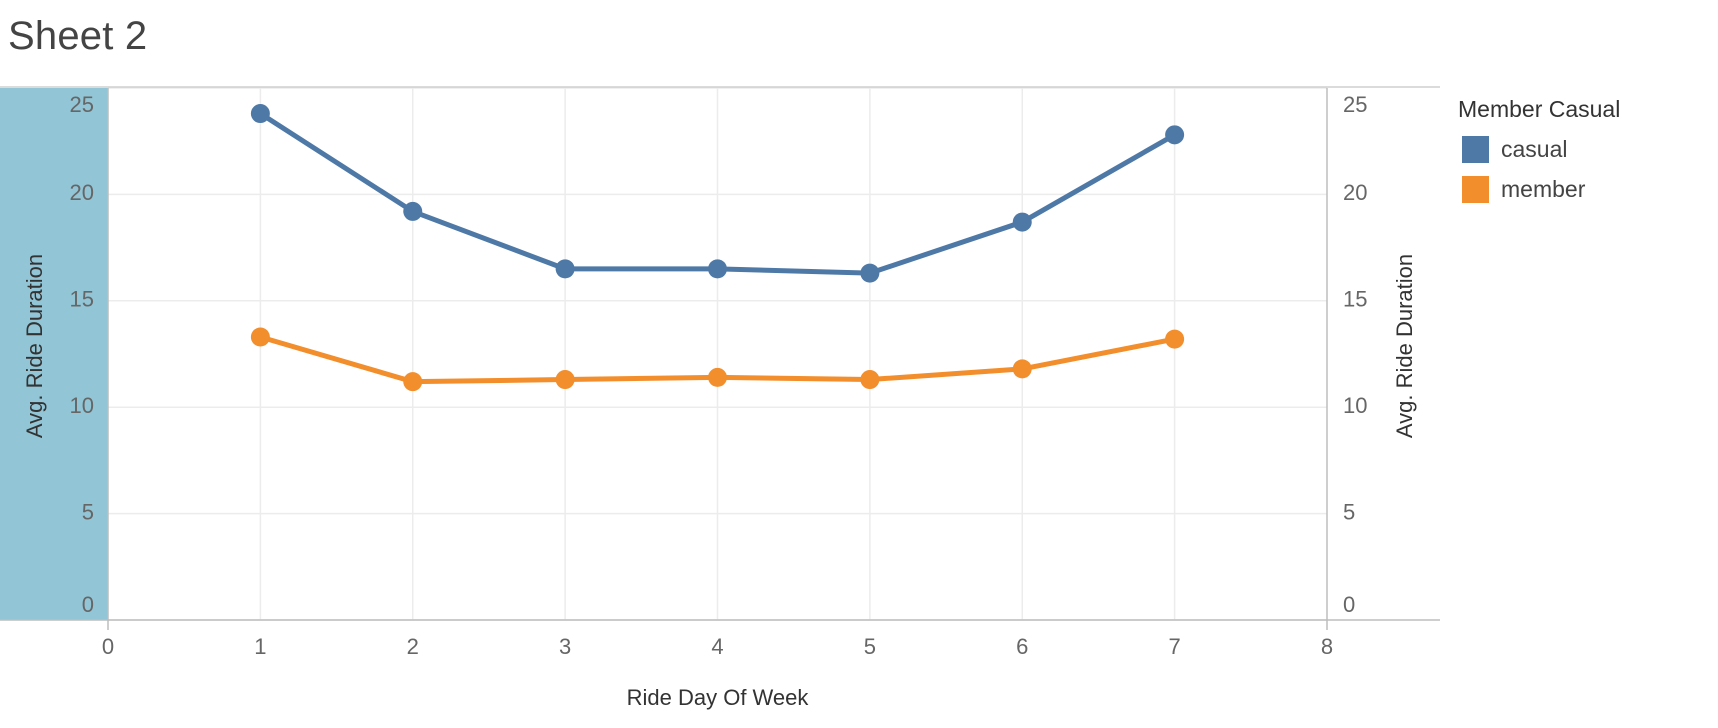  I want to click on x-tick-label: 2, so click(413, 646).